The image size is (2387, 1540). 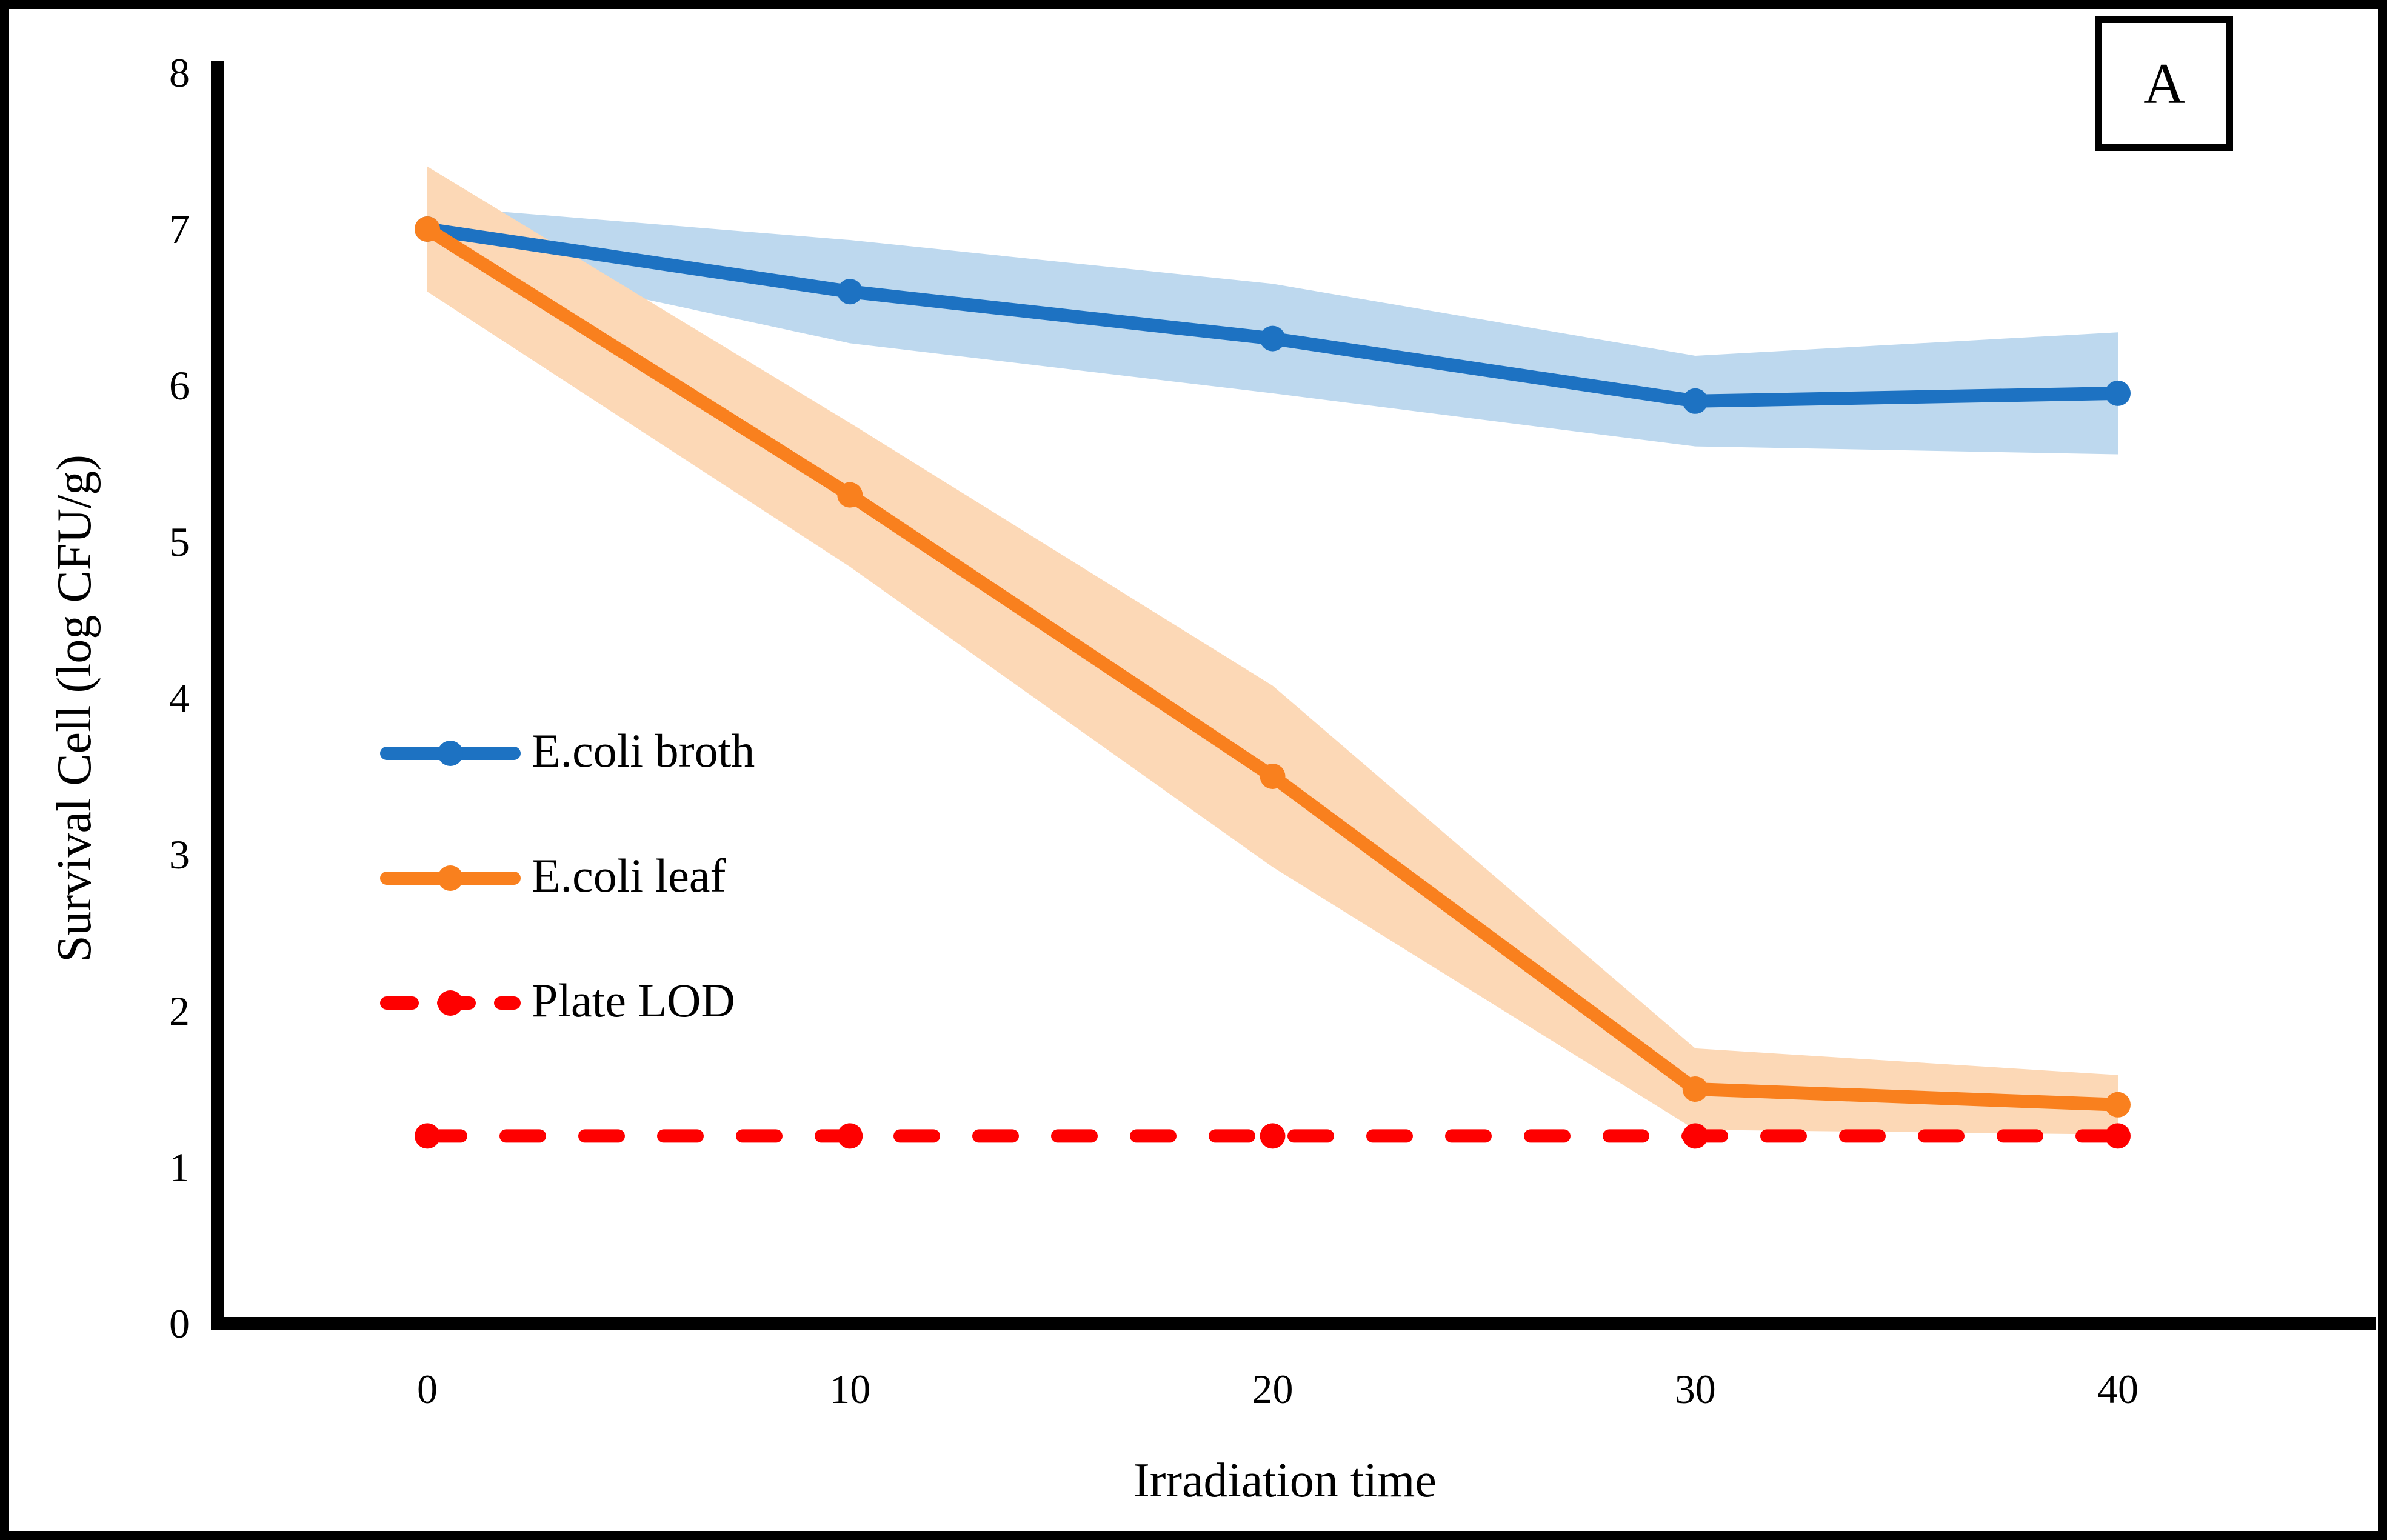 What do you see at coordinates (179, 1011) in the screenshot?
I see `y-tick-label-2: 2` at bounding box center [179, 1011].